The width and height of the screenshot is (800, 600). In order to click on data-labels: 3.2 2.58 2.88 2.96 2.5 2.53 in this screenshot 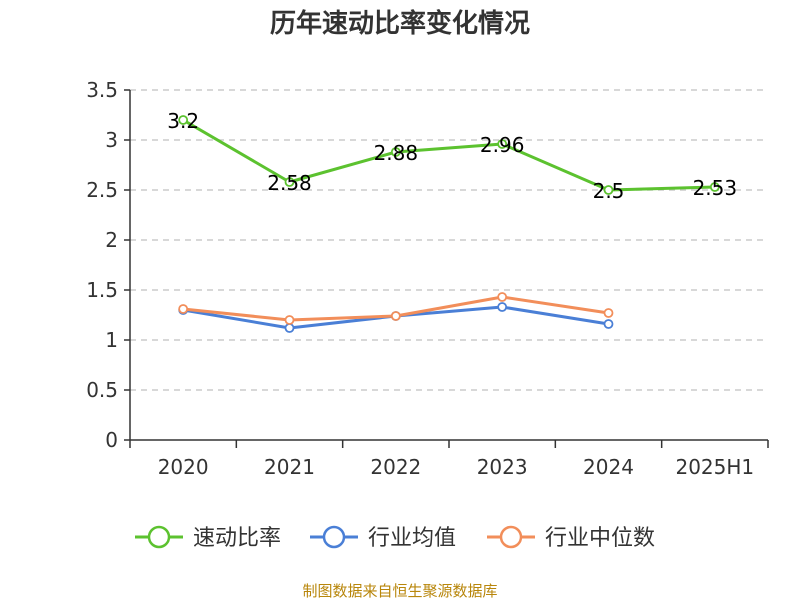, I will do `click(452, 156)`.